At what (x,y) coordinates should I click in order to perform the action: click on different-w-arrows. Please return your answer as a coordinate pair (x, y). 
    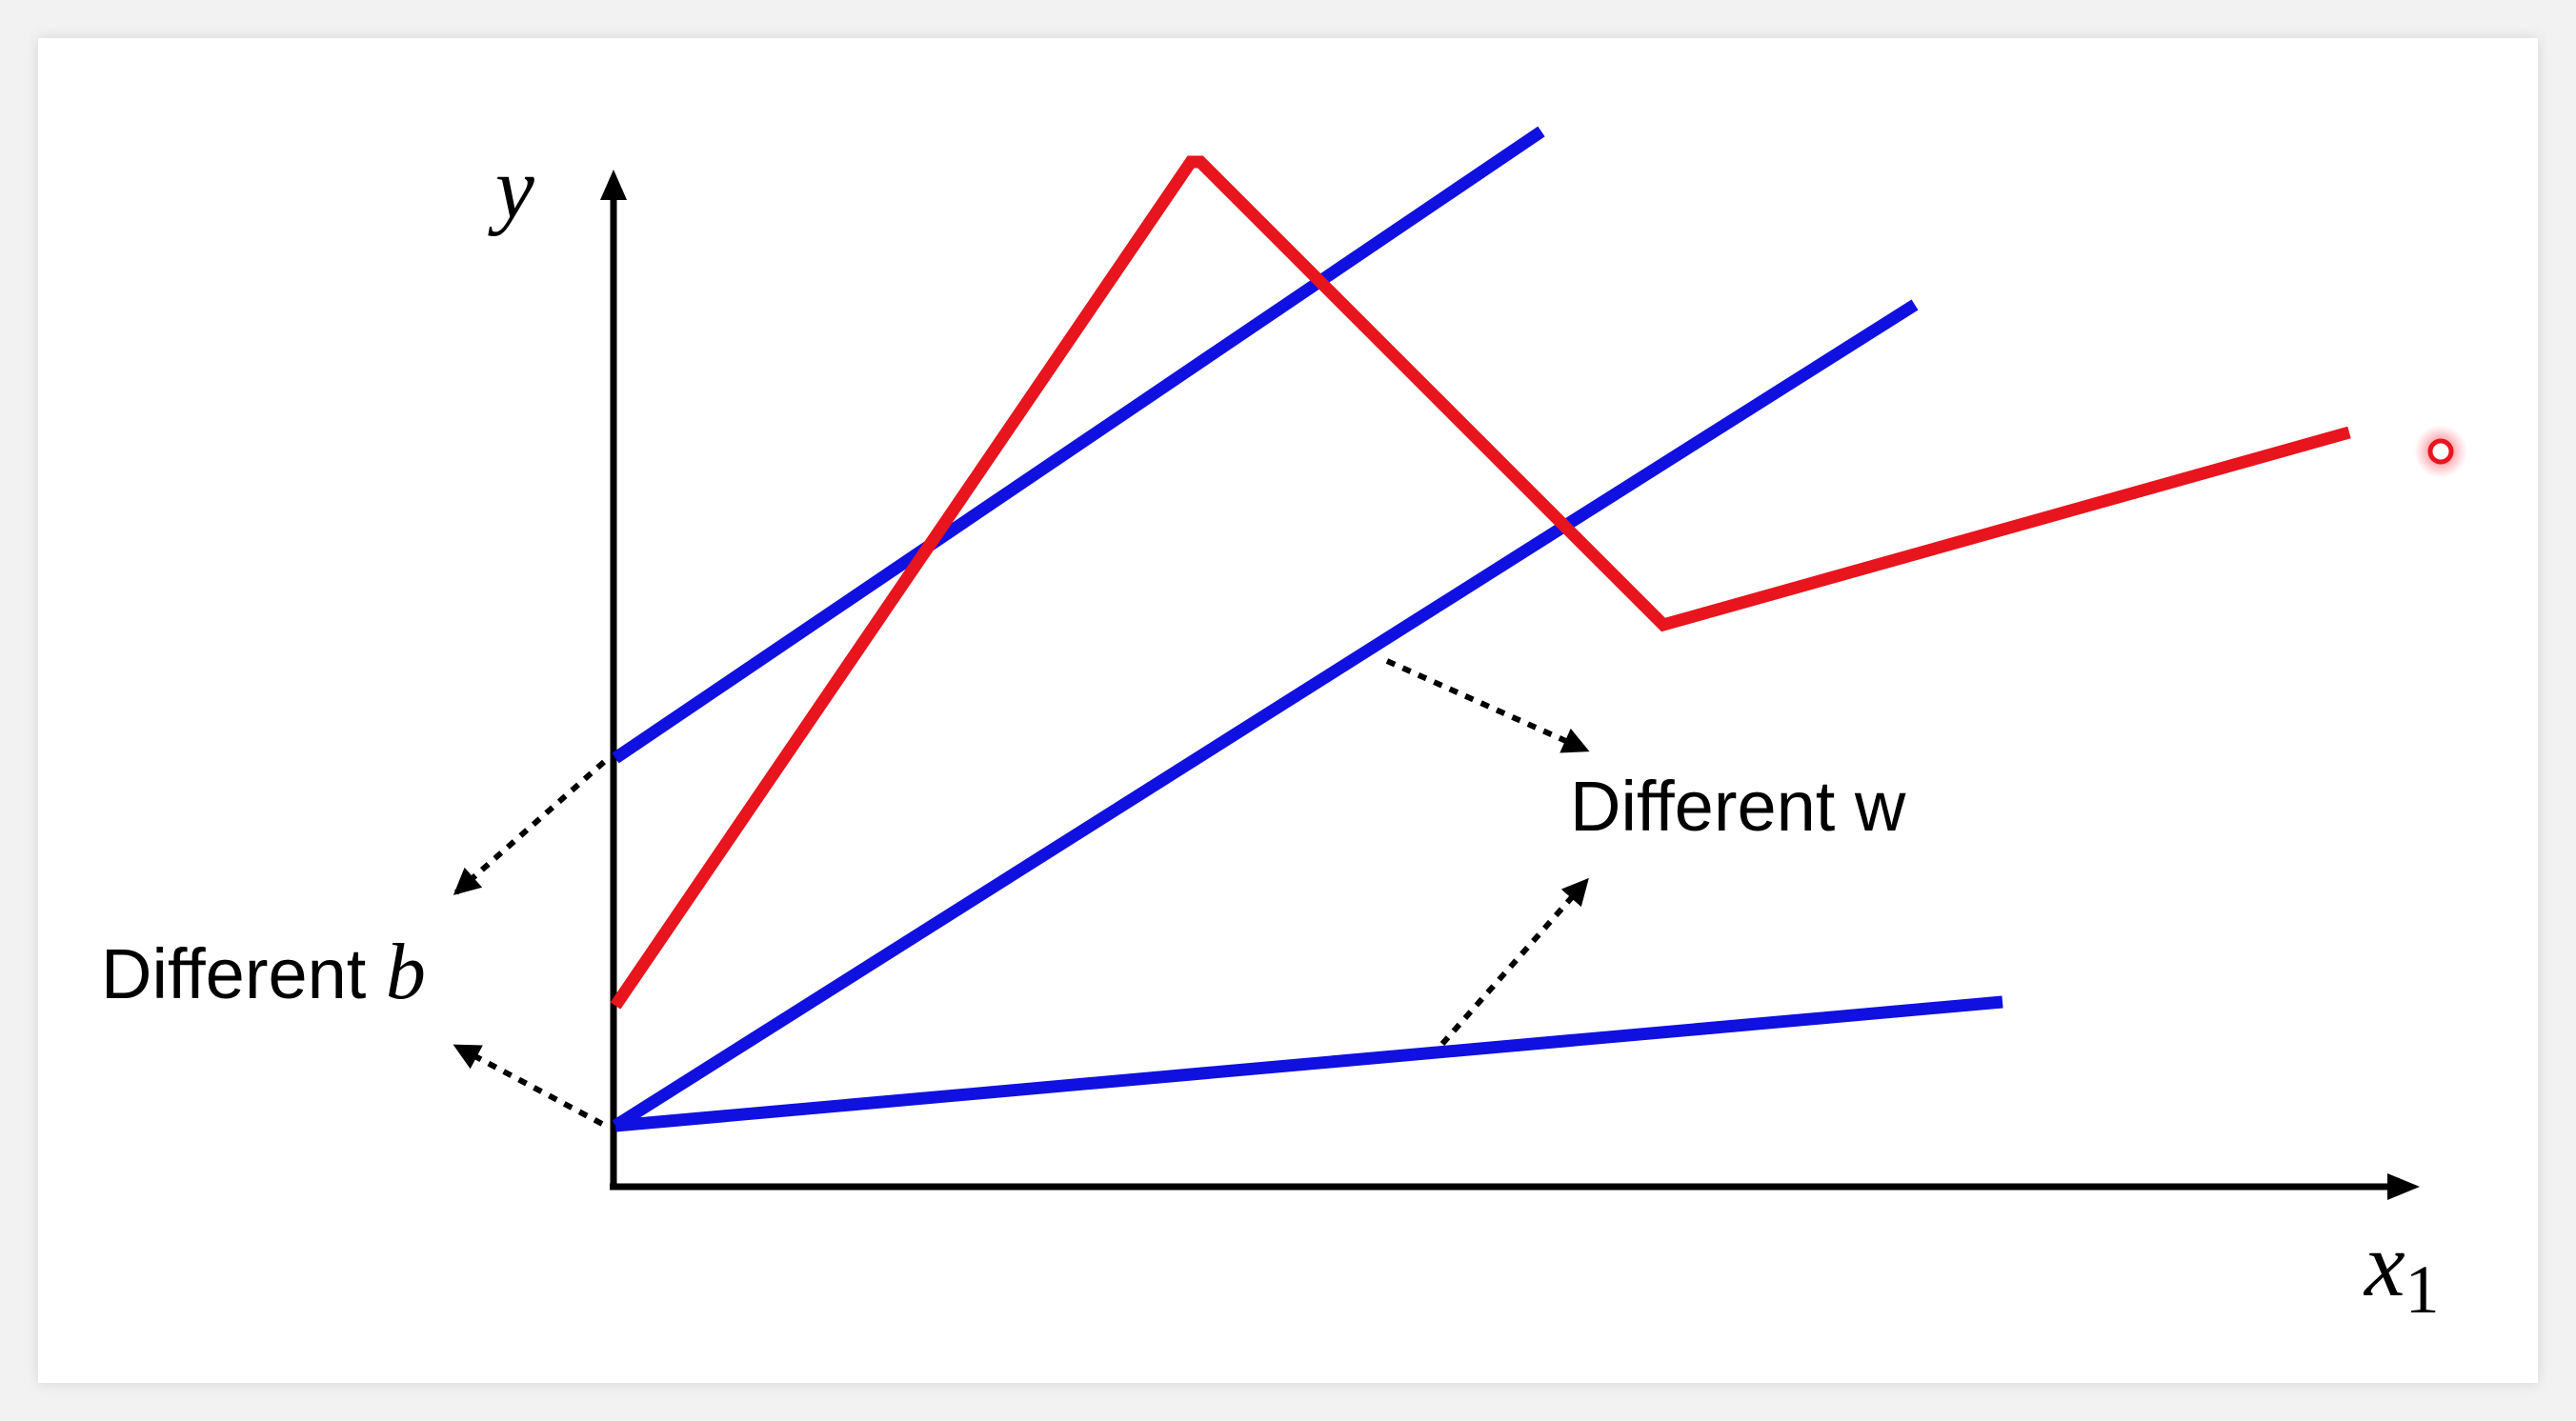
    Looking at the image, I should click on (1487, 852).